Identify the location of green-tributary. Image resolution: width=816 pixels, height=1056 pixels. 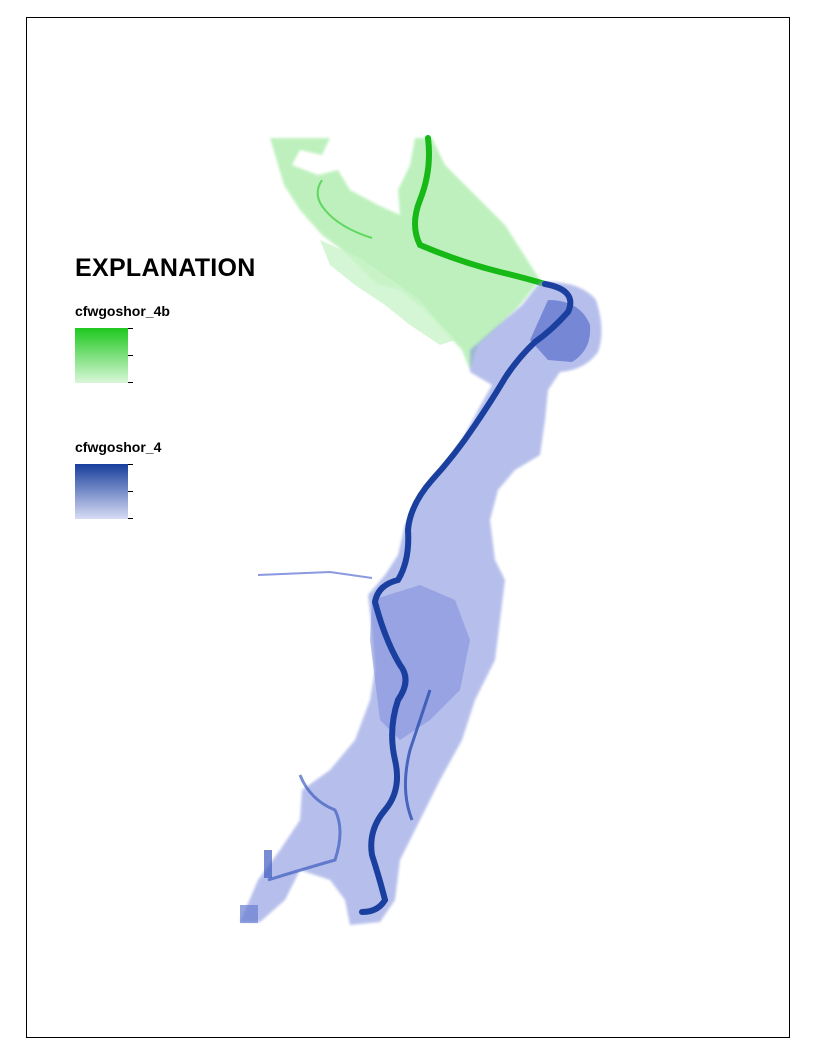
(344, 209).